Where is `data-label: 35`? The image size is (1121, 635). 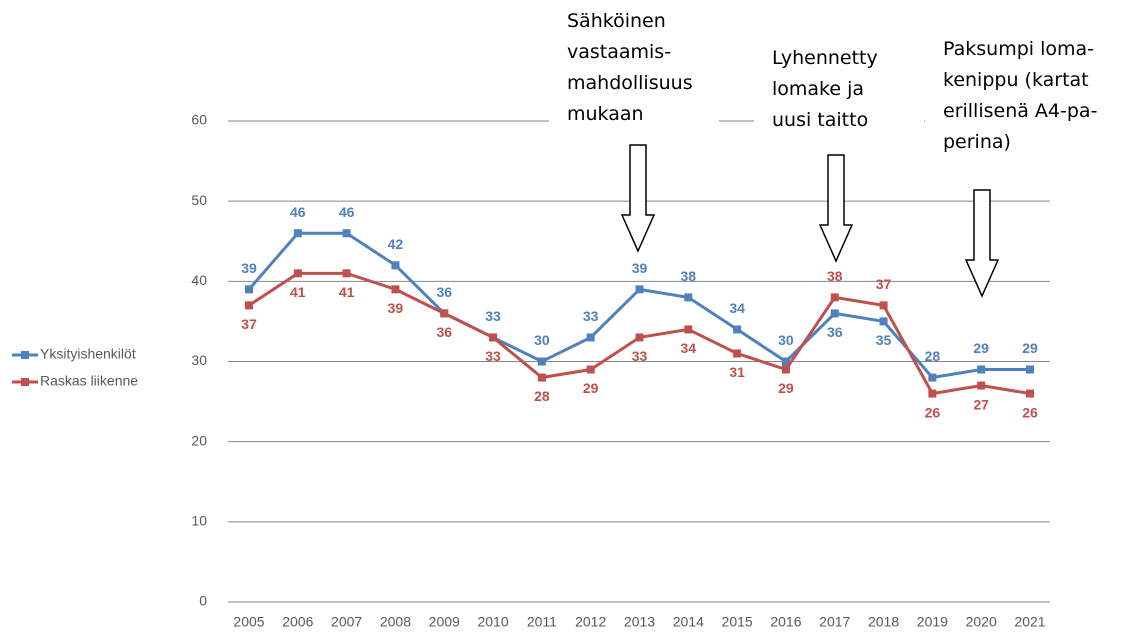 data-label: 35 is located at coordinates (884, 340).